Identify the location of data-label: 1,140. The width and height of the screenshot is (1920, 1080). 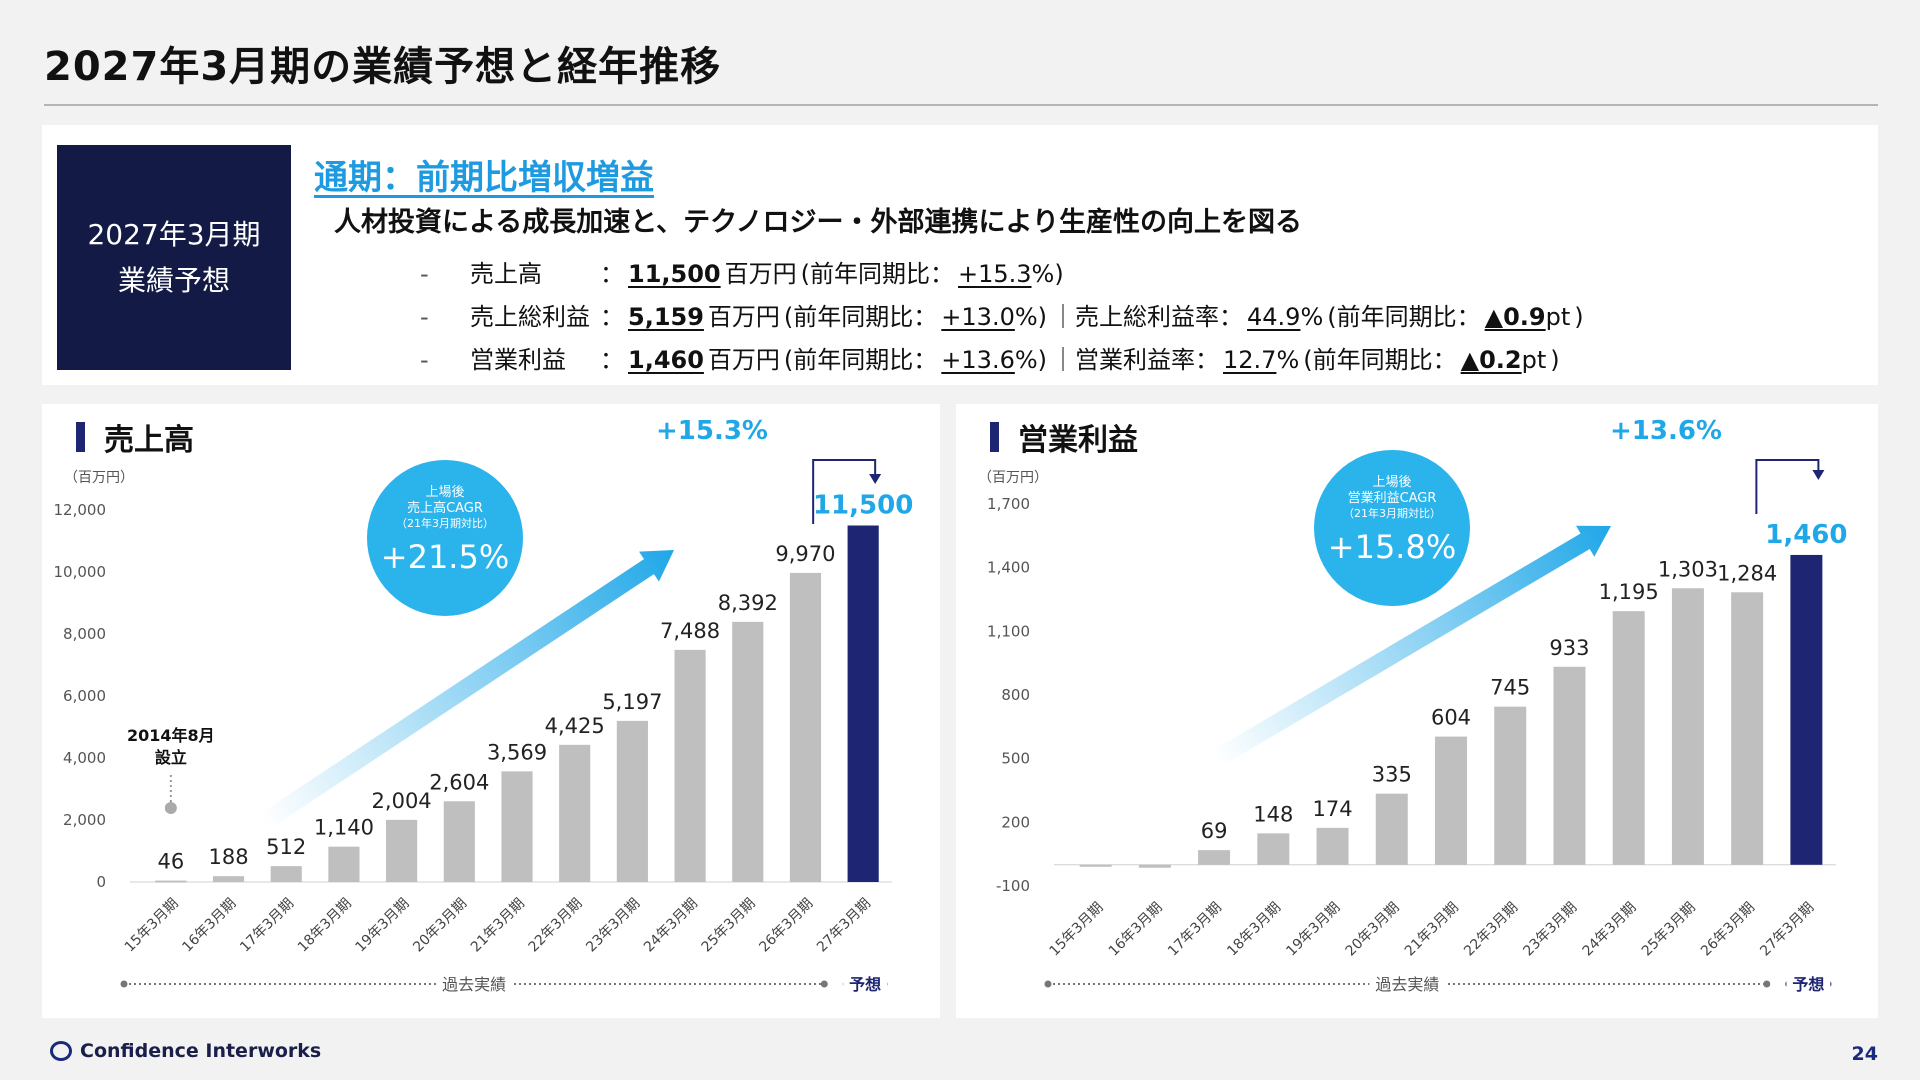
(344, 828).